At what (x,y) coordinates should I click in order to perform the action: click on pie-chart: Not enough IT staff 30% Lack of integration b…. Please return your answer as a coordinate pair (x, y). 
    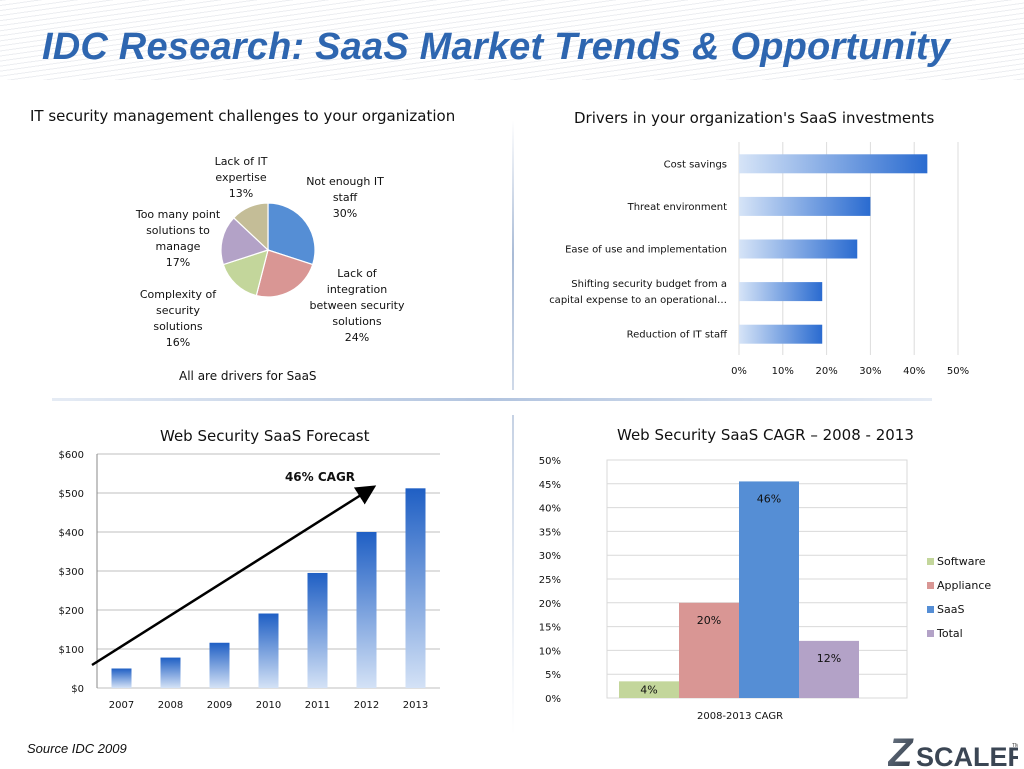
    Looking at the image, I should click on (270, 252).